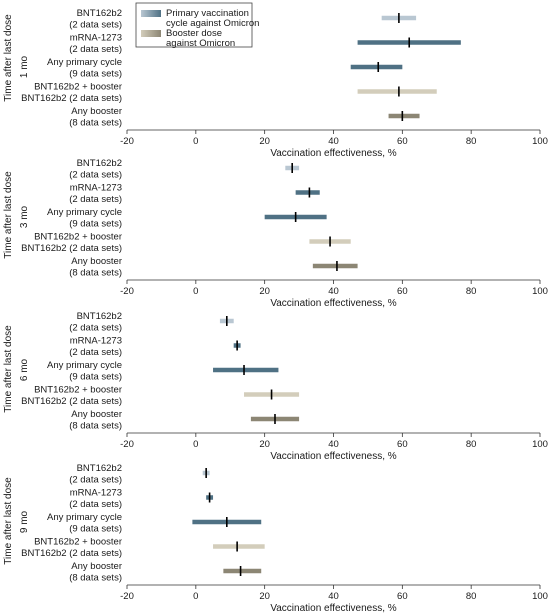 The image size is (550, 615). I want to click on panel-time-label: 3 mo, so click(24, 216).